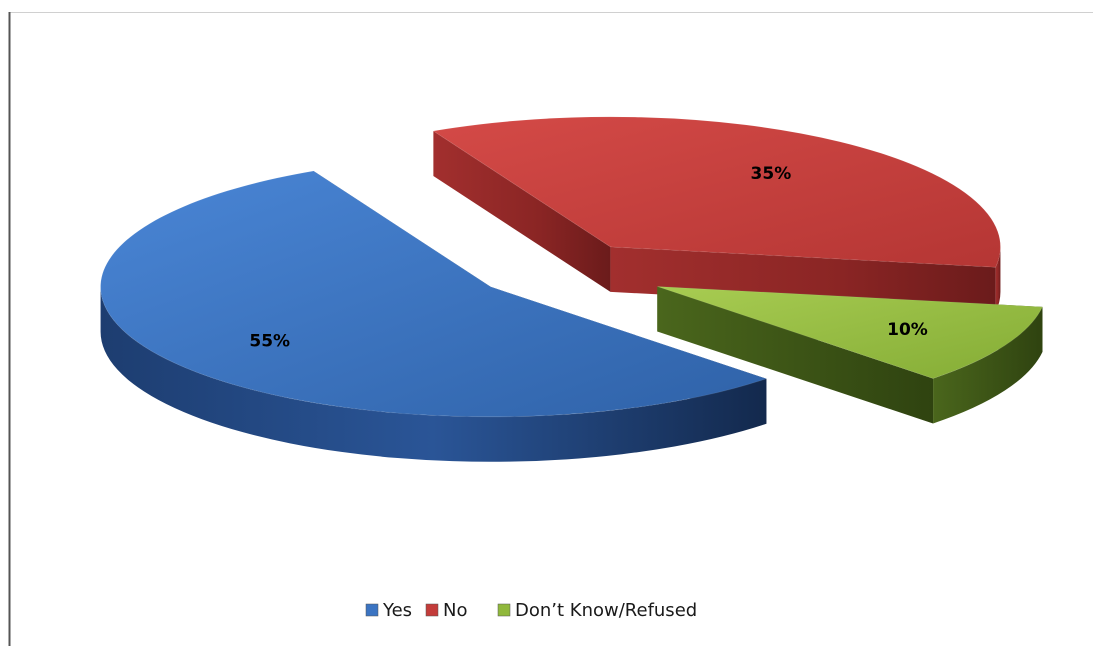 The image size is (1093, 646). I want to click on legend-item-yes: Yes, so click(388, 610).